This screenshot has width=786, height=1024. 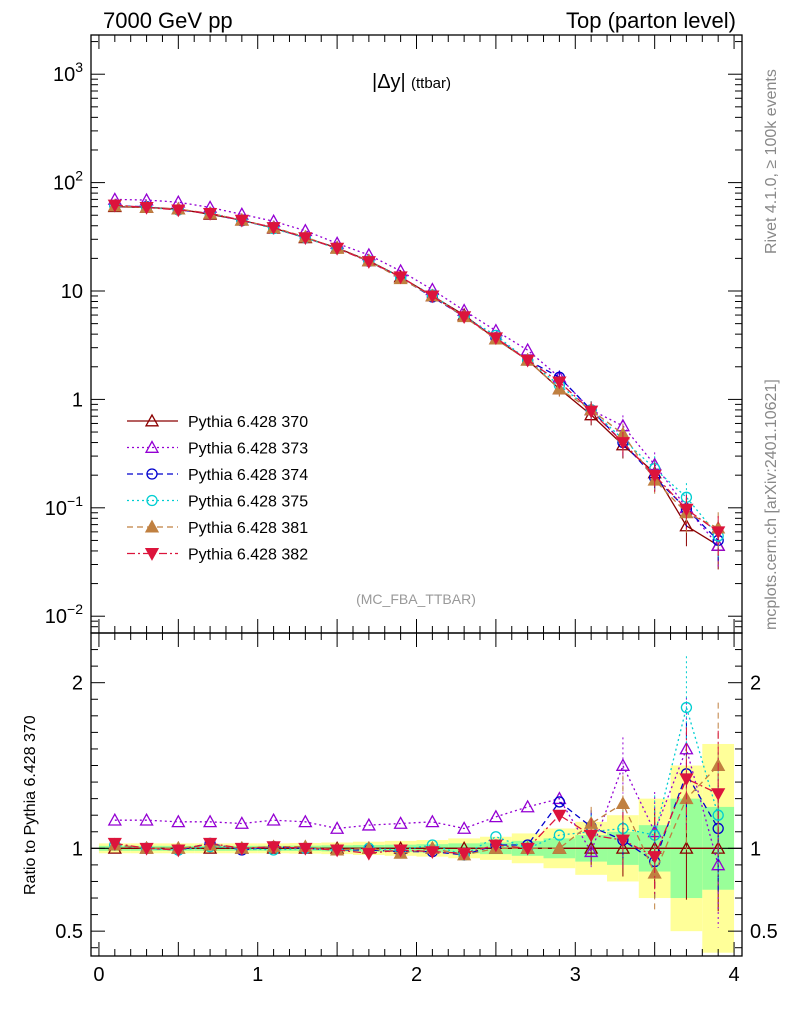 What do you see at coordinates (764, 932) in the screenshot?
I see `ratio-y-tick-label-right: 0.5` at bounding box center [764, 932].